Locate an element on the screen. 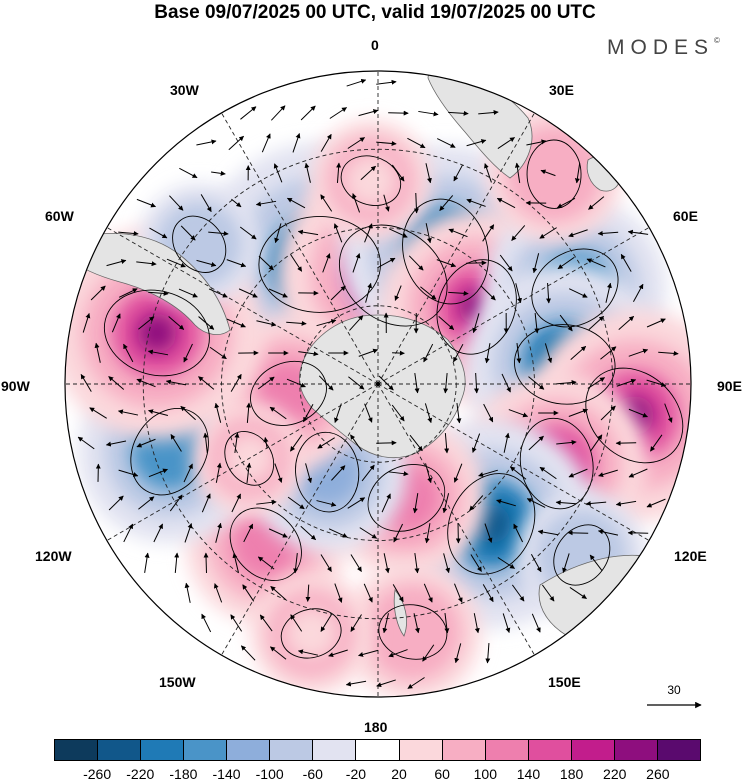  south-pole-marker is located at coordinates (378, 384).